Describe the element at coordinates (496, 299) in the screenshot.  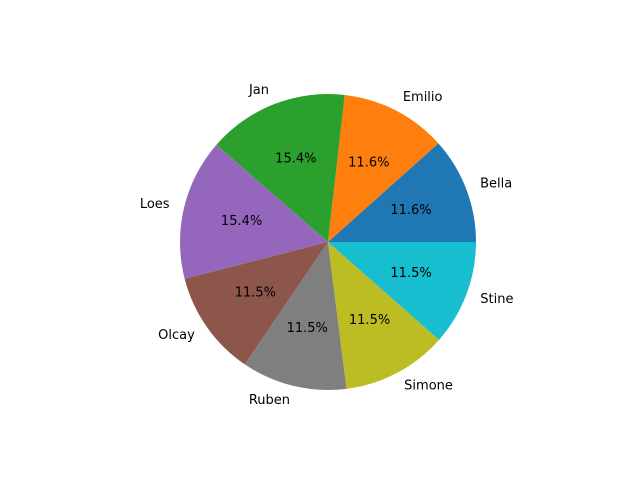
I see `slice-label-stine: Stine` at that location.